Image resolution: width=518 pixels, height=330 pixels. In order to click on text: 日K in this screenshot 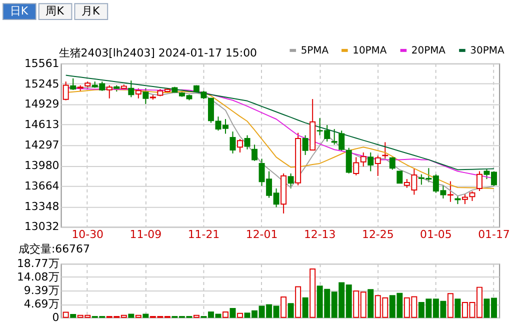, I will do `click(19, 11)`.